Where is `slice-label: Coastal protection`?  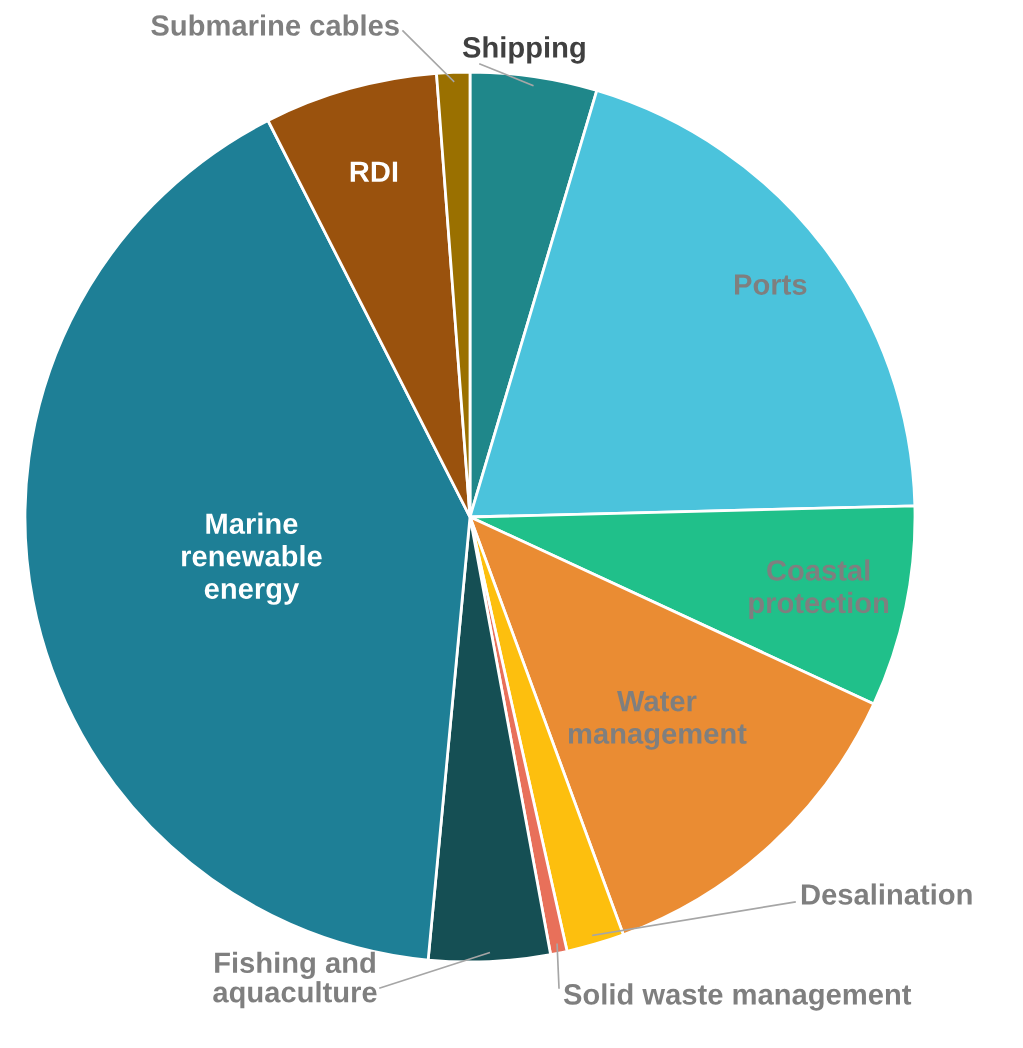
slice-label: Coastal protection is located at coordinates (819, 589).